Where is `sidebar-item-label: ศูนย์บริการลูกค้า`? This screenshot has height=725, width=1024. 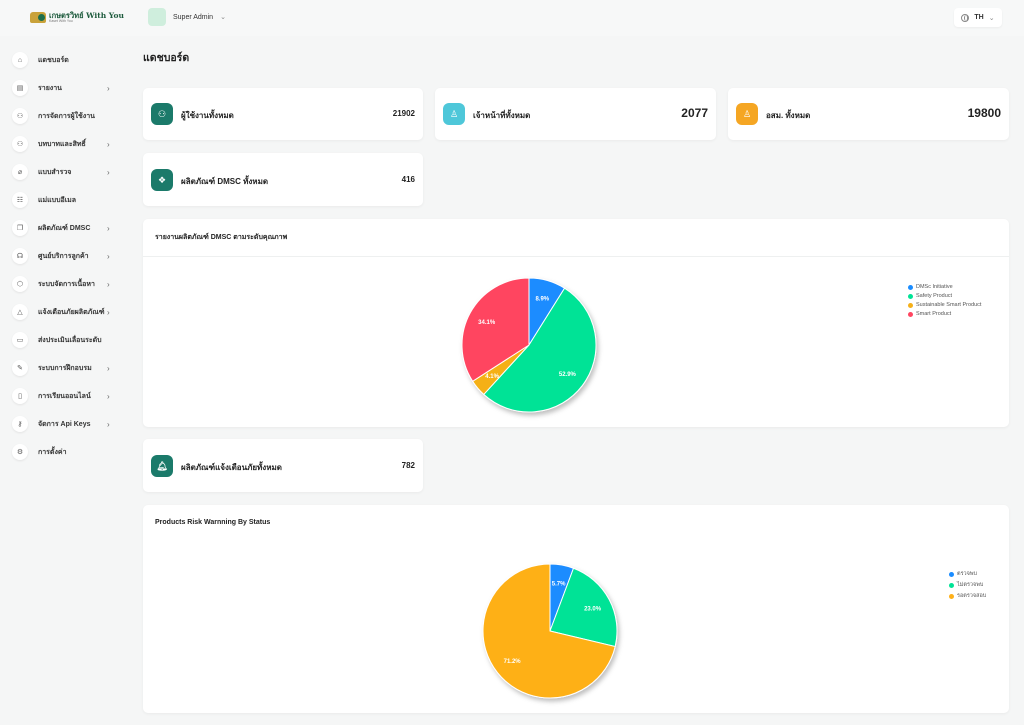
sidebar-item-label: ศูนย์บริการลูกค้า is located at coordinates (63, 256).